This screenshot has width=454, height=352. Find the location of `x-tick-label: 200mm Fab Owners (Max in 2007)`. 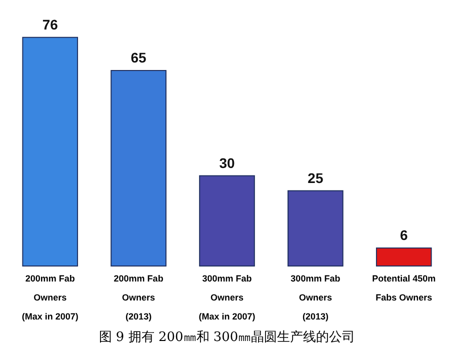

x-tick-label: 200mm Fab Owners (Max in 2007) is located at coordinates (50, 298).